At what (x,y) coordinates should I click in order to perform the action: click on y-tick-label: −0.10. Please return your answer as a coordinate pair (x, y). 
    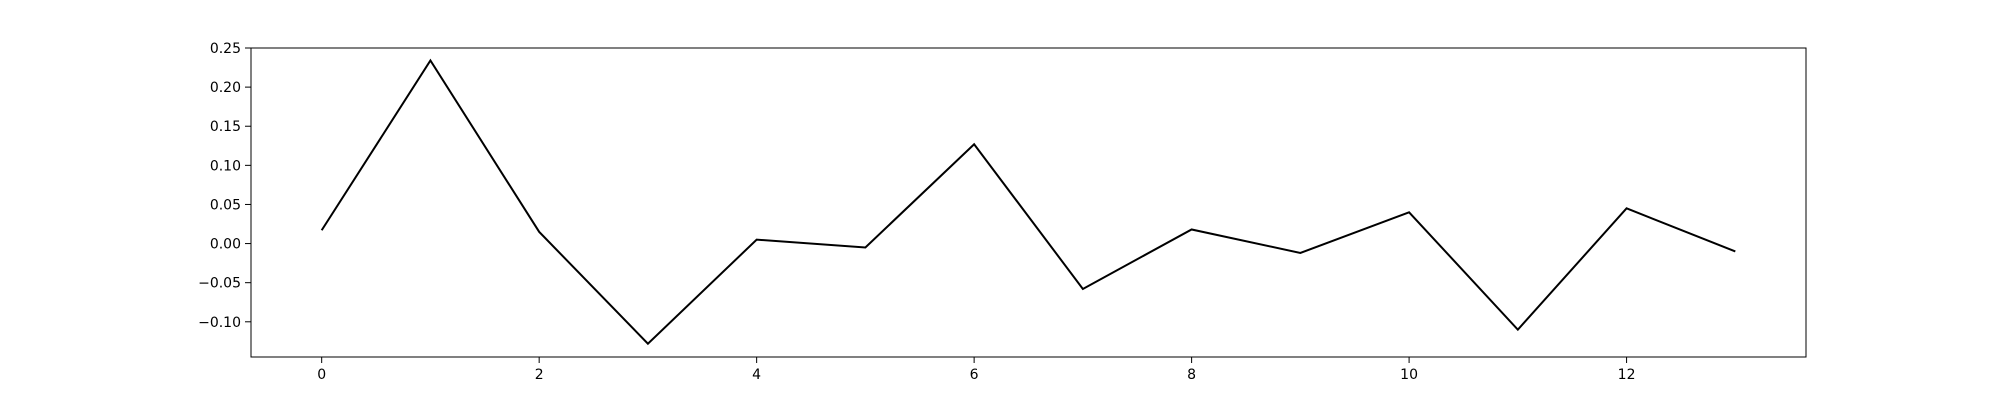
    Looking at the image, I should click on (219, 323).